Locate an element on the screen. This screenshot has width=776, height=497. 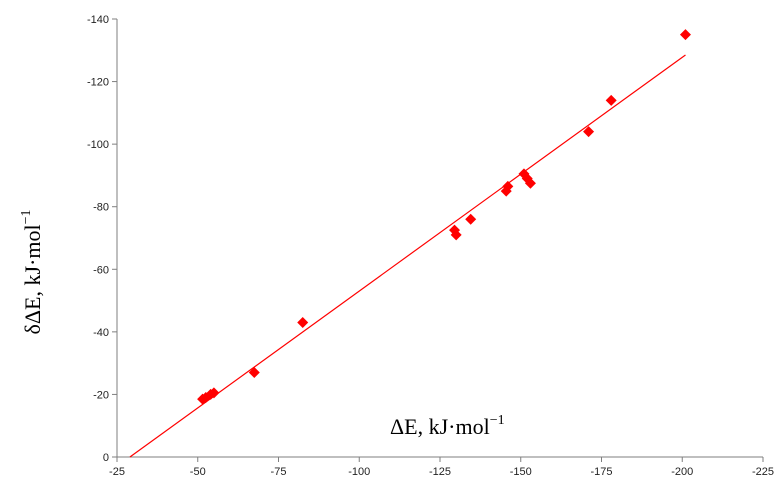
x-tick-label: -100 is located at coordinates (359, 472).